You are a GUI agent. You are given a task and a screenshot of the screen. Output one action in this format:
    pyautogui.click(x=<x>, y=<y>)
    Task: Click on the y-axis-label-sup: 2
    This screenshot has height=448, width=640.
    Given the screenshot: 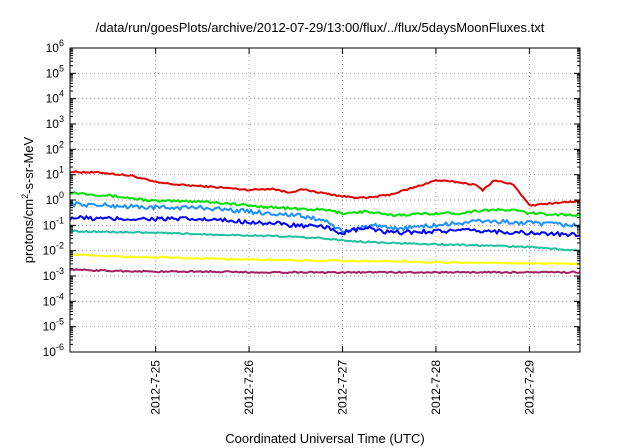 What is the action you would take?
    pyautogui.click(x=24, y=196)
    